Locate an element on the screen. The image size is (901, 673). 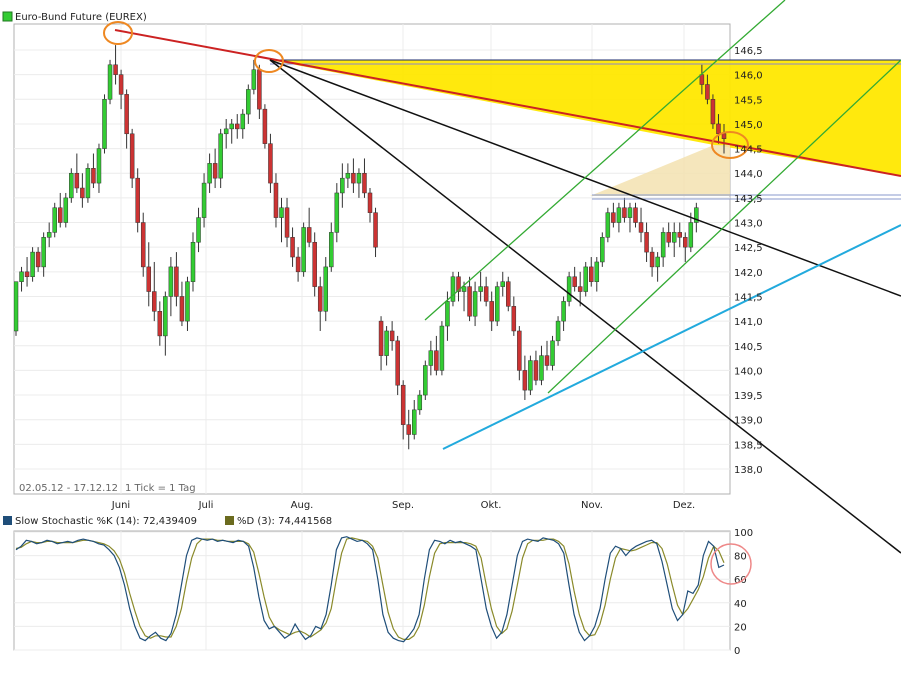
stochastic-k-line is located at coordinates (370, 589).